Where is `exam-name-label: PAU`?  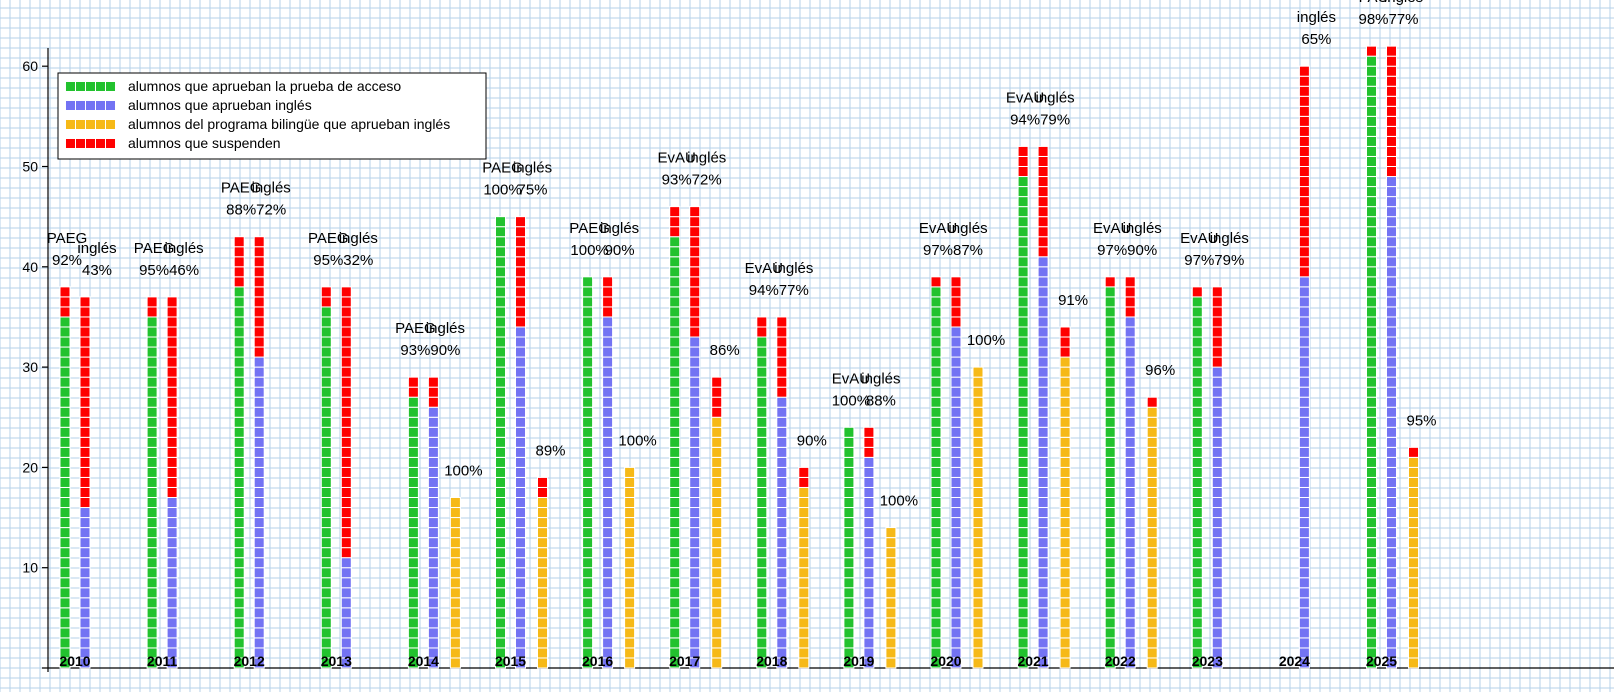 exam-name-label: PAU is located at coordinates (1374, 3).